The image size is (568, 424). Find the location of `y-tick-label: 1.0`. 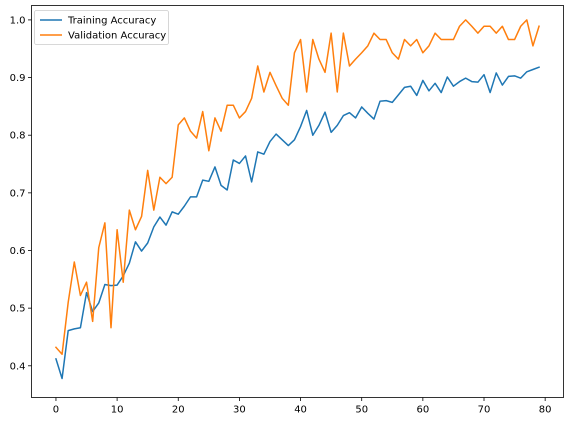

y-tick-label: 1.0 is located at coordinates (18, 20).